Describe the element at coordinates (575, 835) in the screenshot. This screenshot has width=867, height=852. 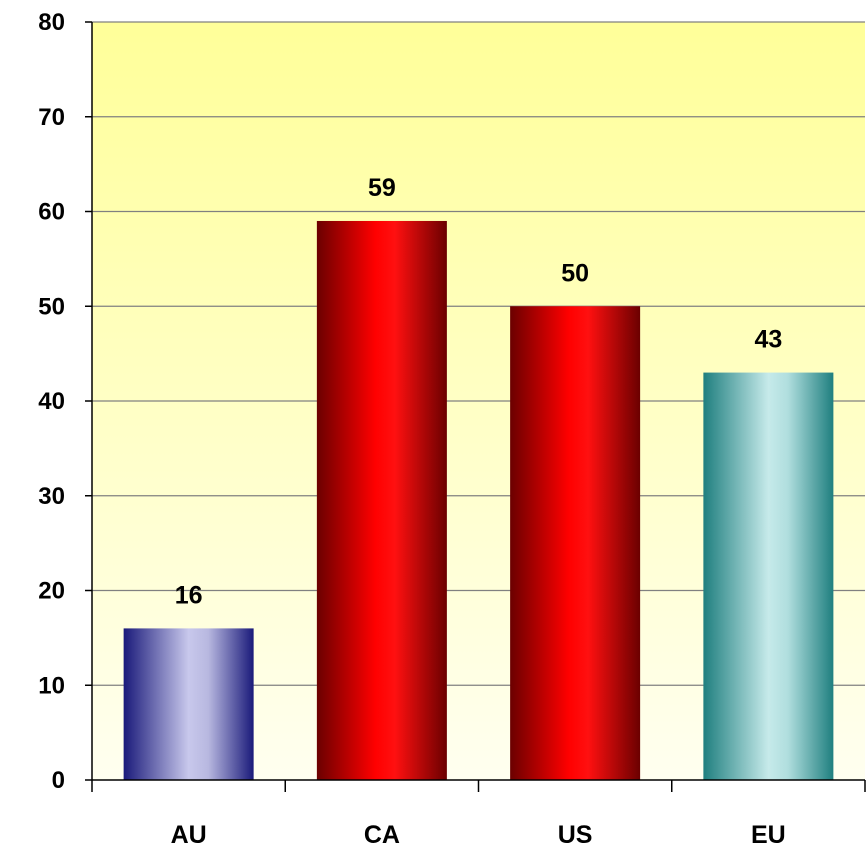
I see `x-tick-label-us: US` at that location.